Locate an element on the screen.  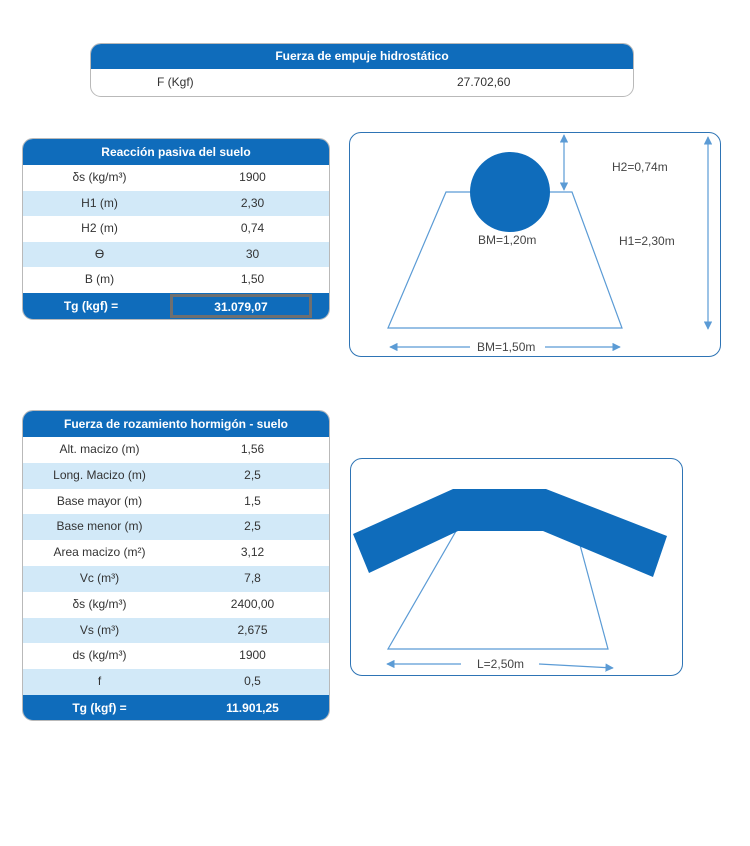
table-row: δs (kg/m³) 1900 is located at coordinates (176, 178).